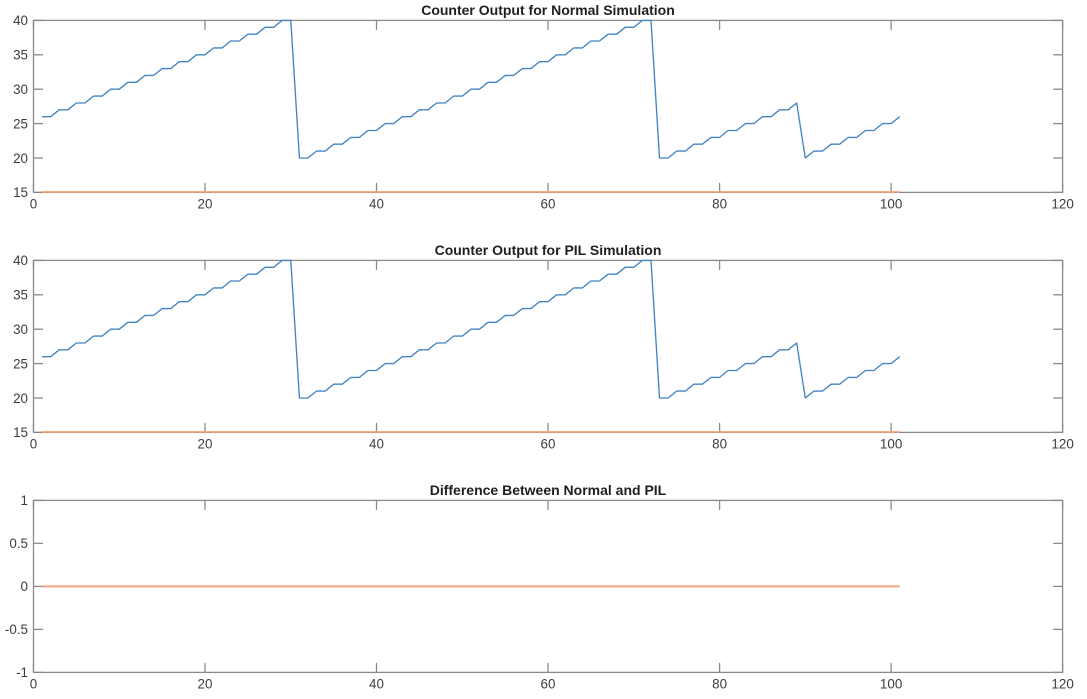 The width and height of the screenshot is (1087, 699). I want to click on svg-text: -1, so click(22, 672).